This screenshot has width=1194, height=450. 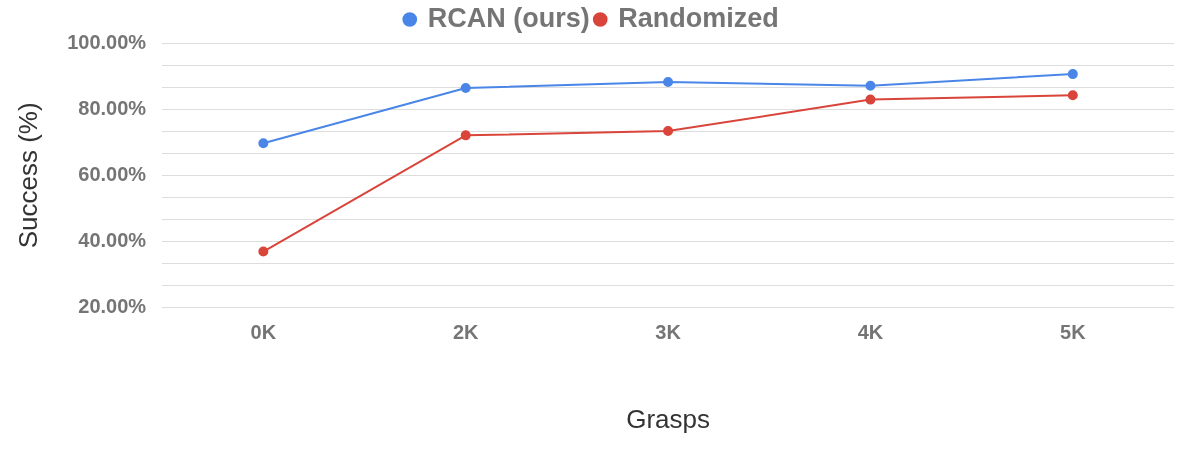 I want to click on y-tick-label: 20.00%, so click(x=112, y=306).